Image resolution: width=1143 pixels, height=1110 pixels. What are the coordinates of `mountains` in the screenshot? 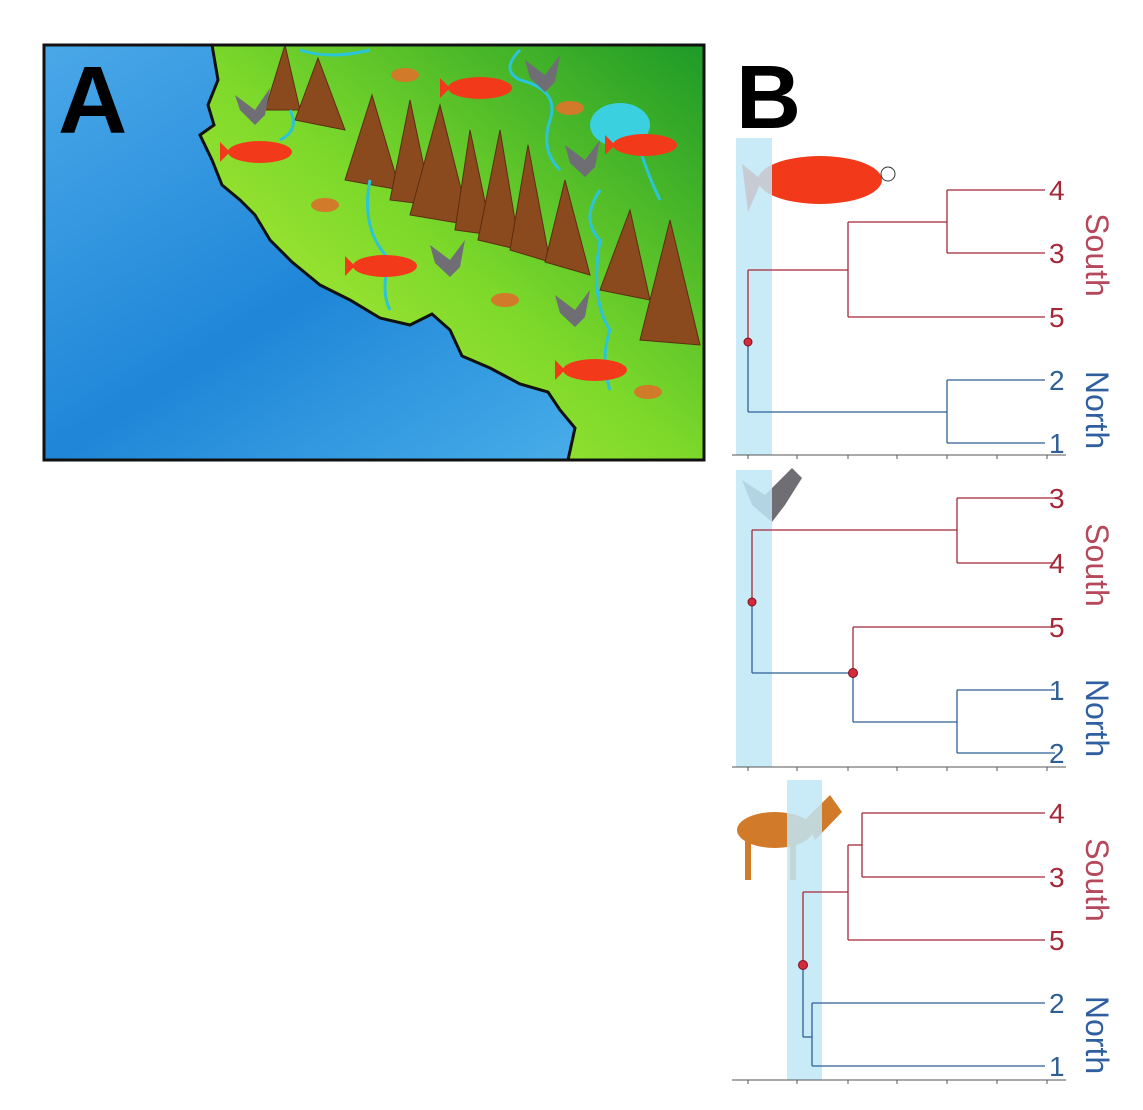 It's located at (482, 195).